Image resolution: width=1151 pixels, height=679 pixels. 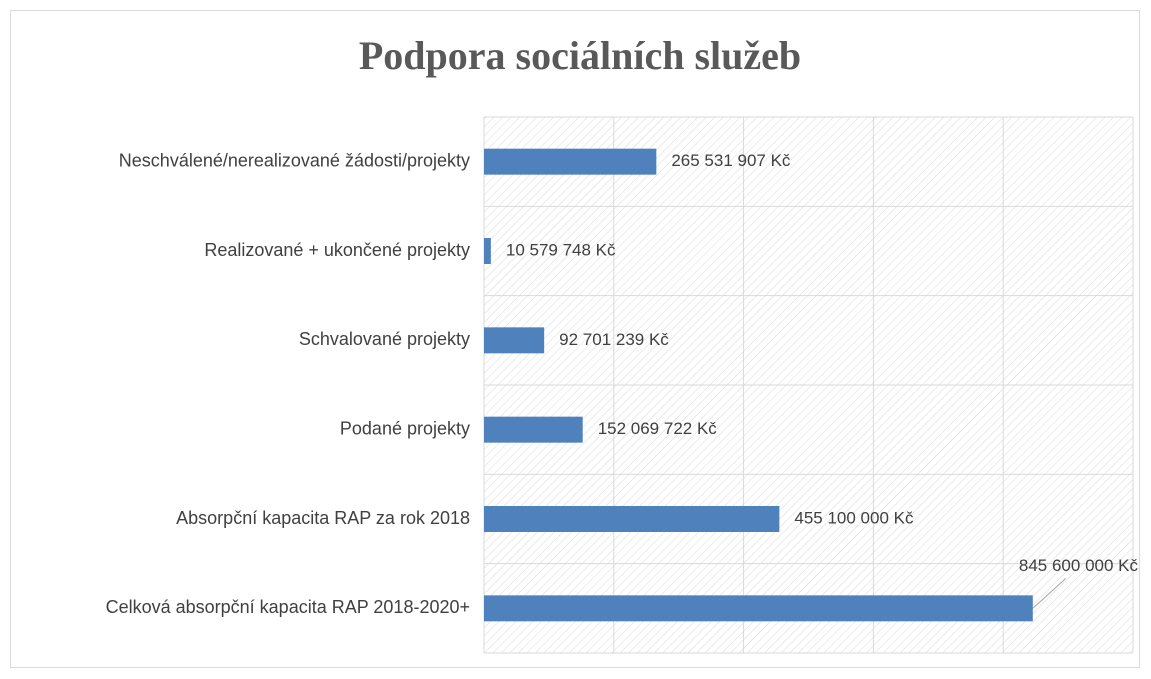 I want to click on category-label: Absorpční kapacita RAP za rok 2018, so click(x=323, y=518).